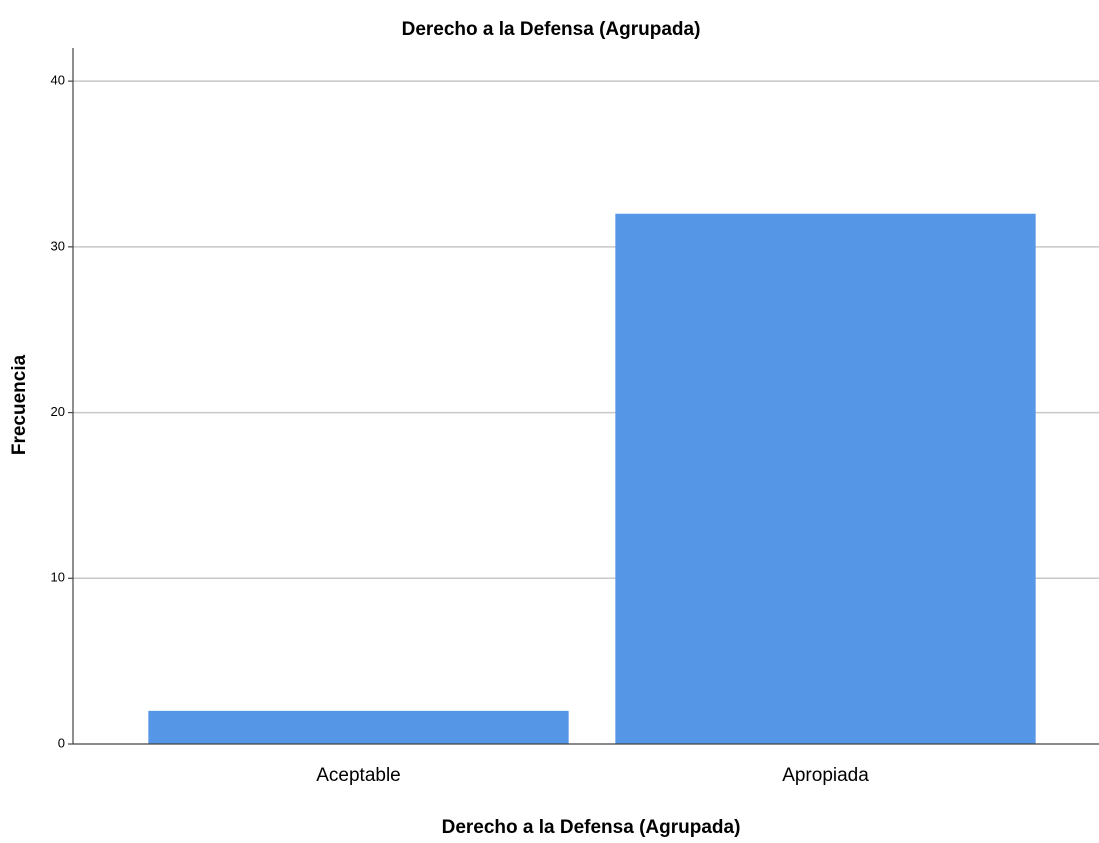 The image size is (1099, 843). I want to click on y-axis-label: Frecuencia, so click(19, 404).